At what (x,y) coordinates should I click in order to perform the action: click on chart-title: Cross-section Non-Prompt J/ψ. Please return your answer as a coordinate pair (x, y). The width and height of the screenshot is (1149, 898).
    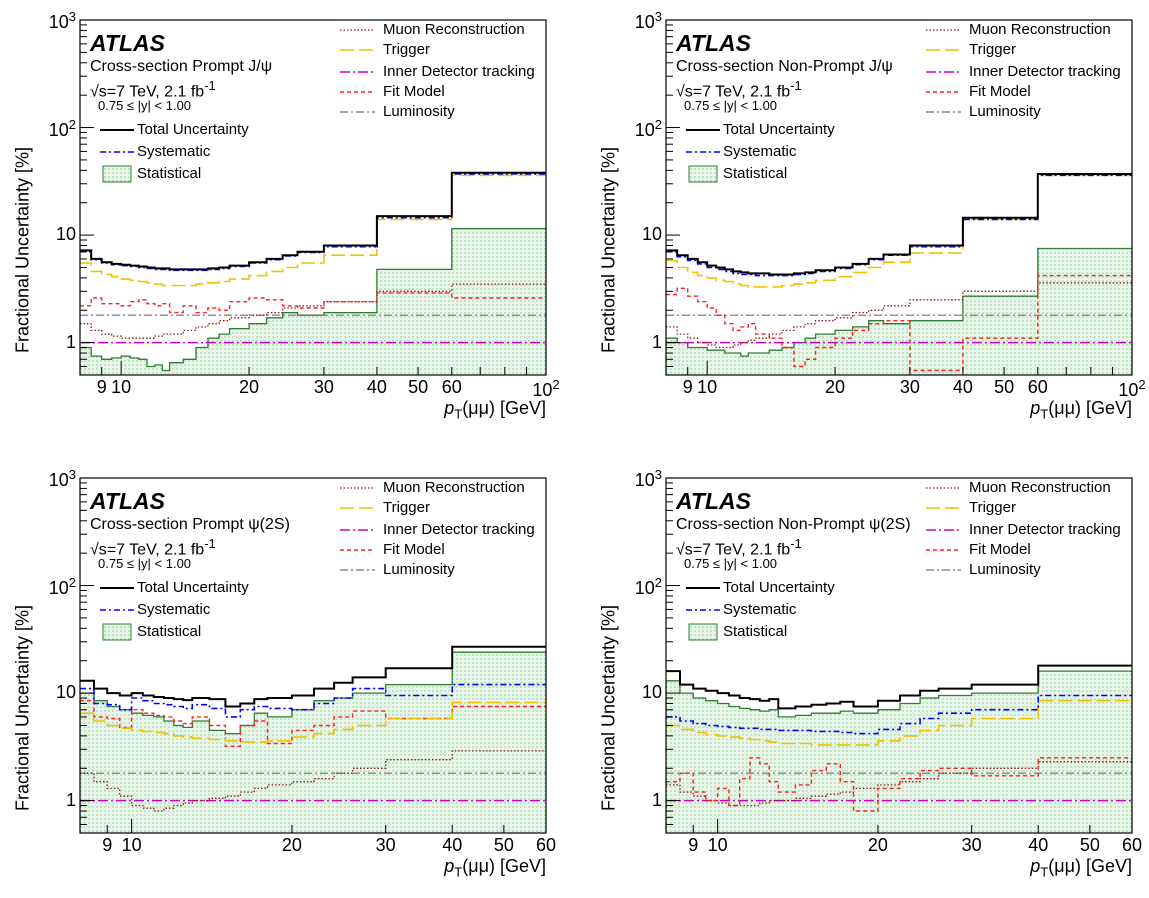
    Looking at the image, I should click on (784, 66).